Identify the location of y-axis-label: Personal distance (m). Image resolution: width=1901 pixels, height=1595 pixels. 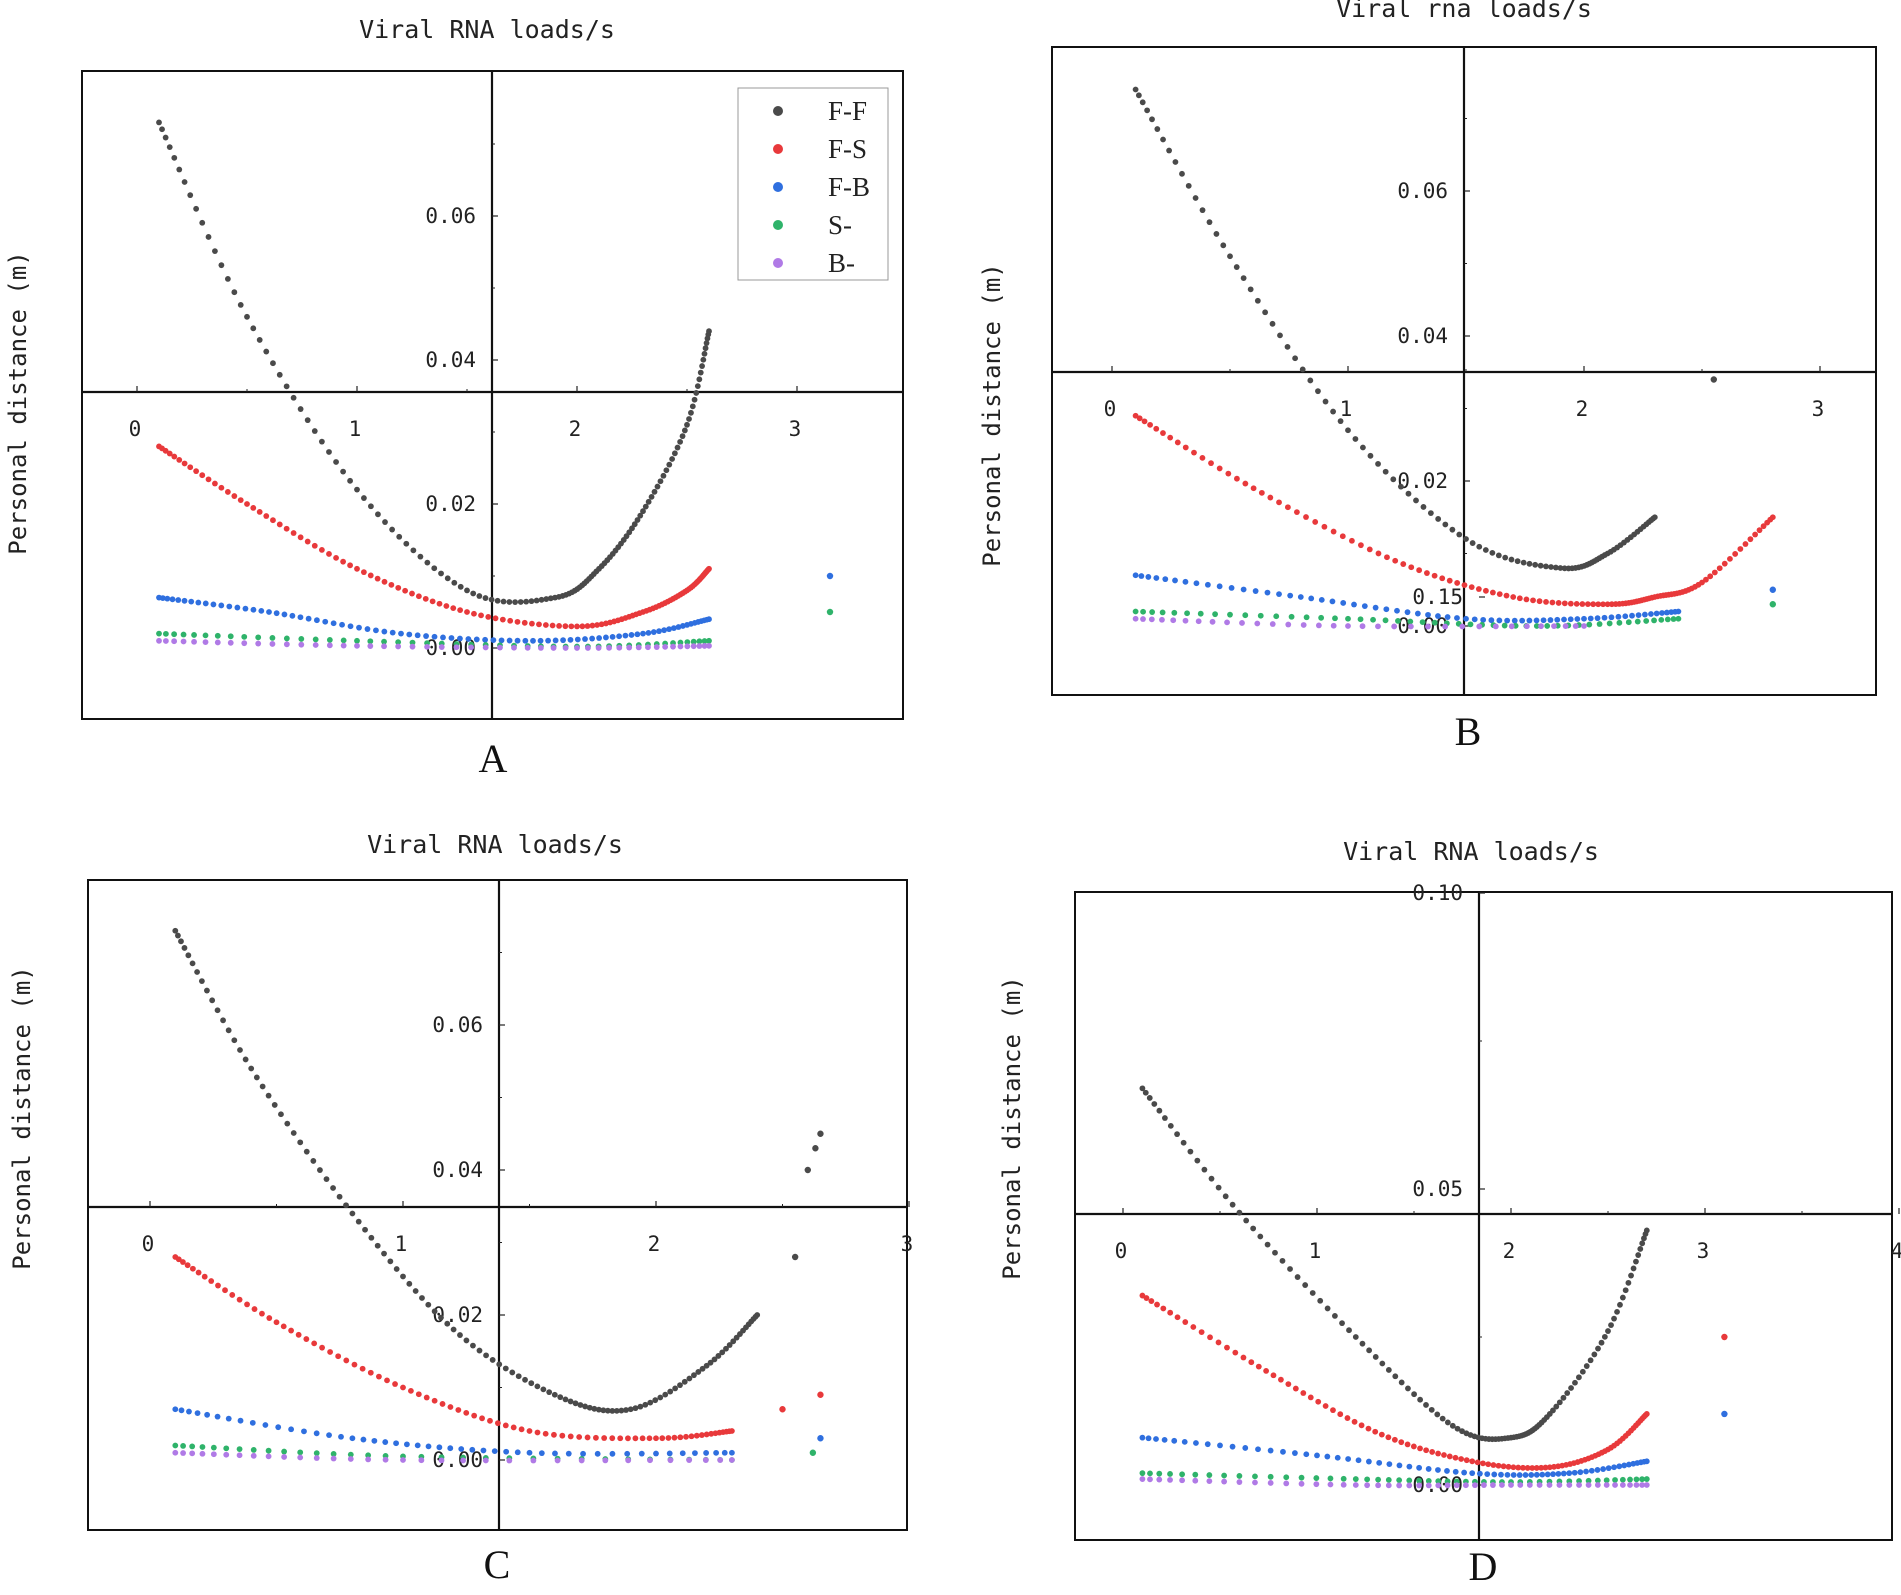
(1012, 1127).